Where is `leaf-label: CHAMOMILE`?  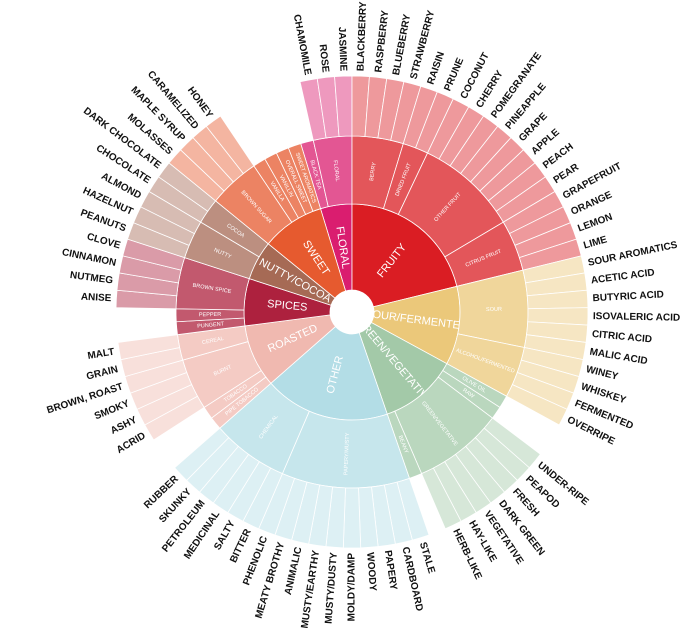 leaf-label: CHAMOMILE is located at coordinates (302, 44).